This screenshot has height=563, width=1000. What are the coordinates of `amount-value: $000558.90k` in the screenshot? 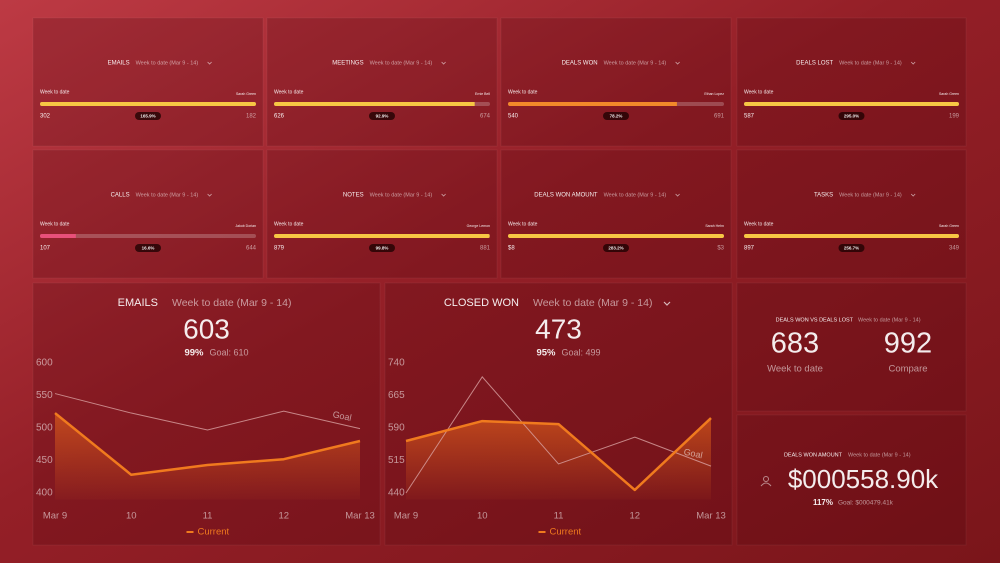 It's located at (863, 479).